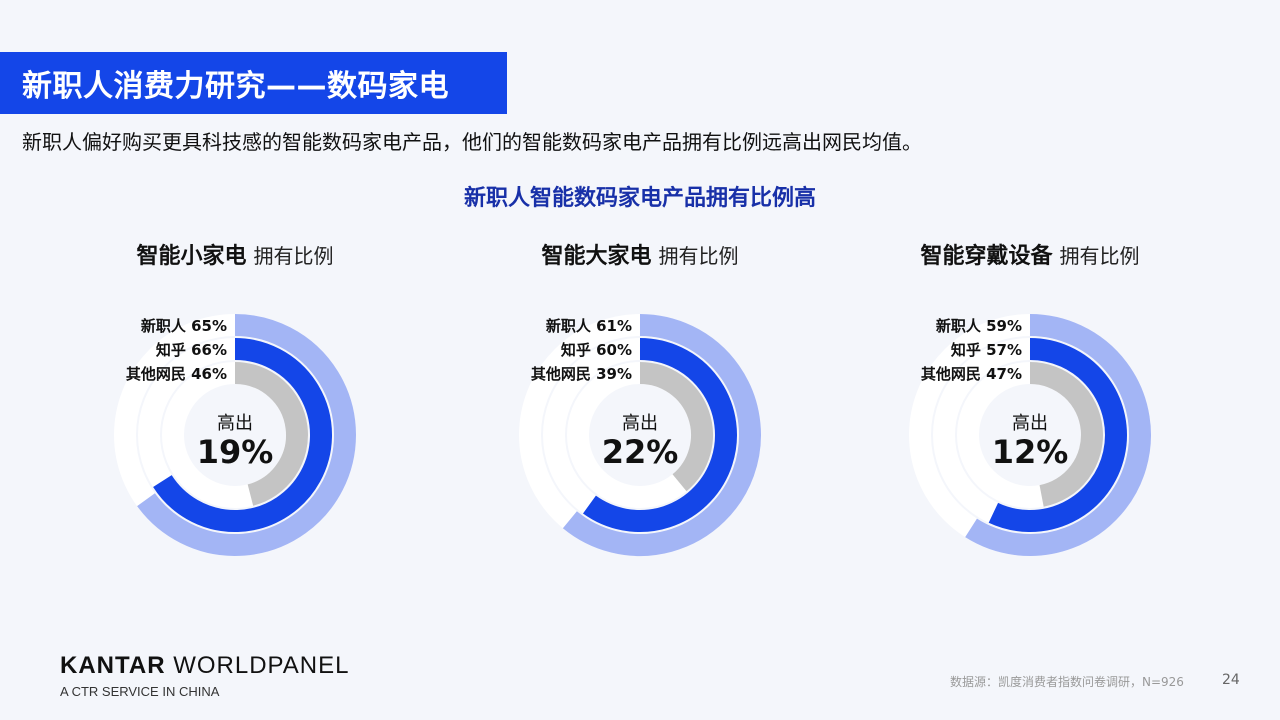  I want to click on series-label-zhihu: 知乎 66%, so click(191, 350).